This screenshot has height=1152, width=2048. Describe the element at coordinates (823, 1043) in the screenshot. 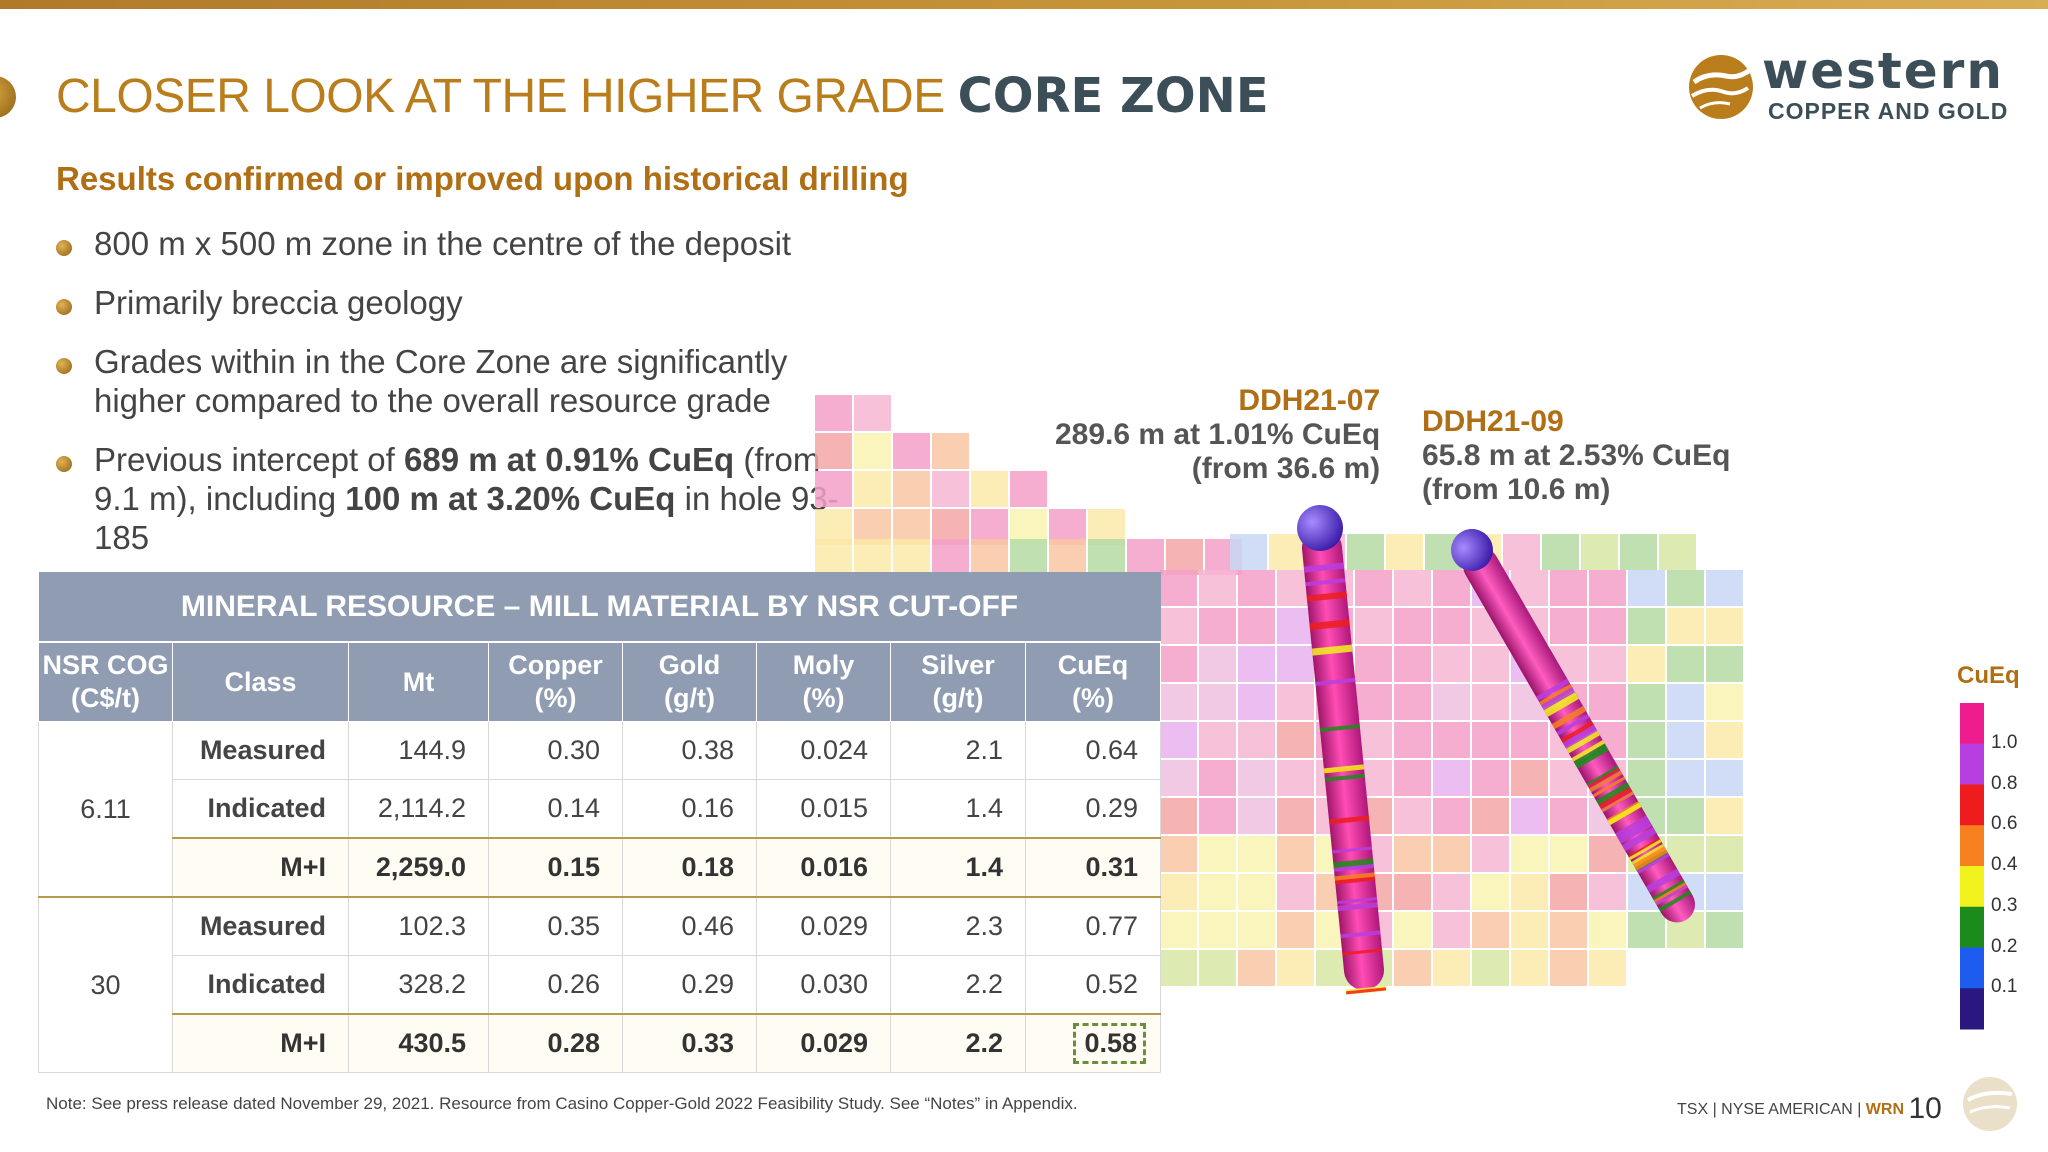

I see `value-cell: 0.029` at that location.